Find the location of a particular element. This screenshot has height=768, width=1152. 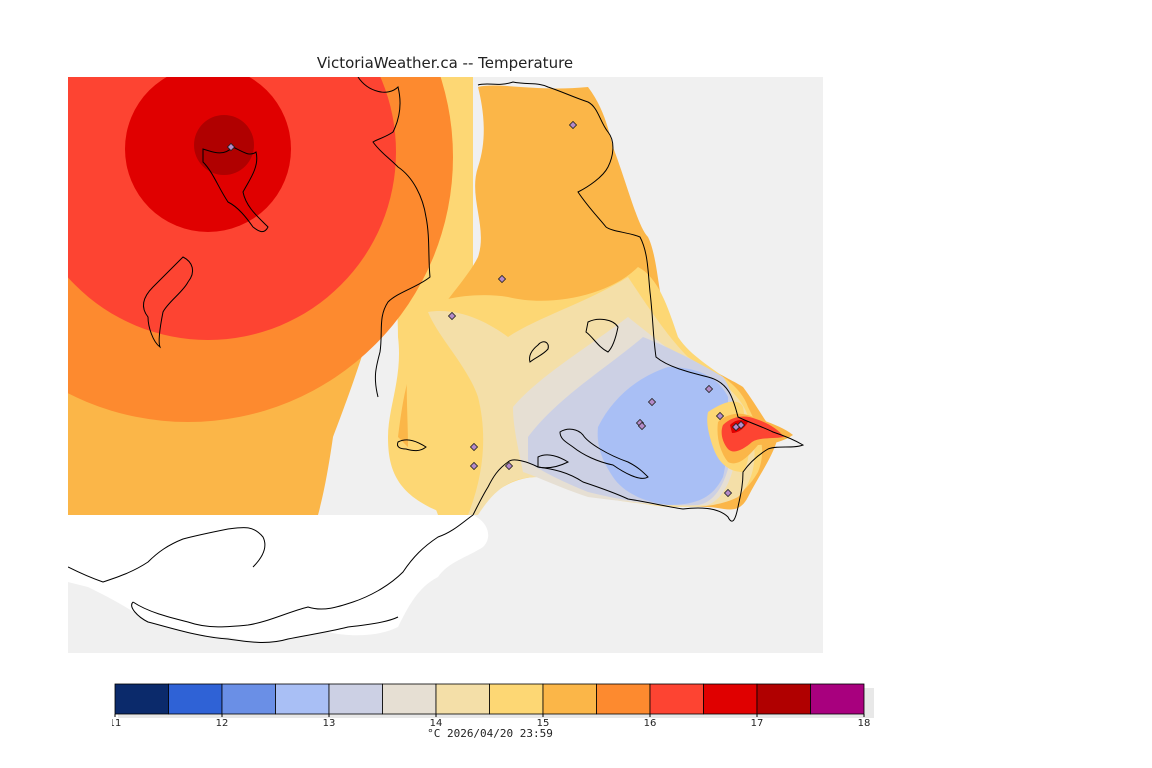

colorbar-tick-label: 16 is located at coordinates (650, 723).